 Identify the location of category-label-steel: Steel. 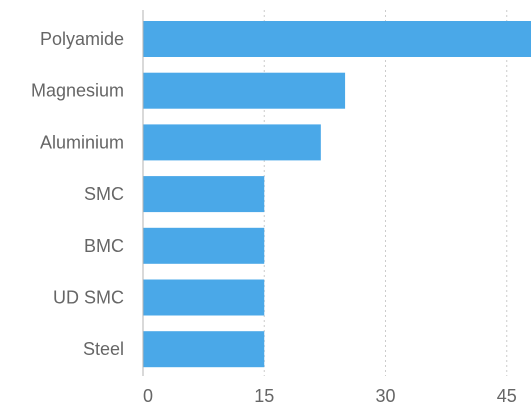
(103, 349).